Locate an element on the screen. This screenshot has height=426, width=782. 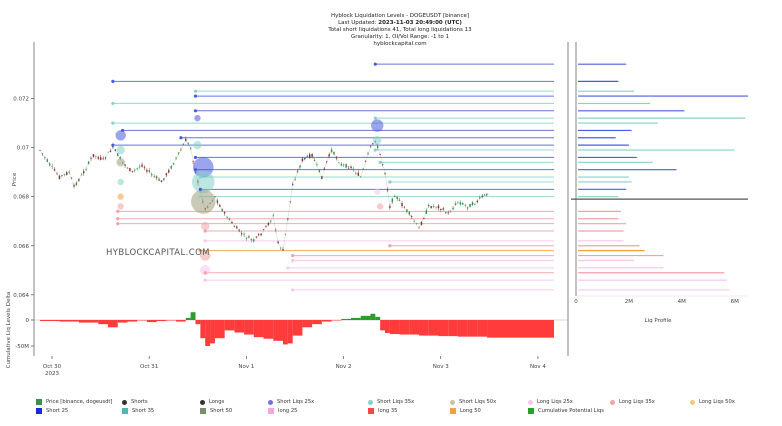
legend-label: Long 50 is located at coordinates (470, 411).